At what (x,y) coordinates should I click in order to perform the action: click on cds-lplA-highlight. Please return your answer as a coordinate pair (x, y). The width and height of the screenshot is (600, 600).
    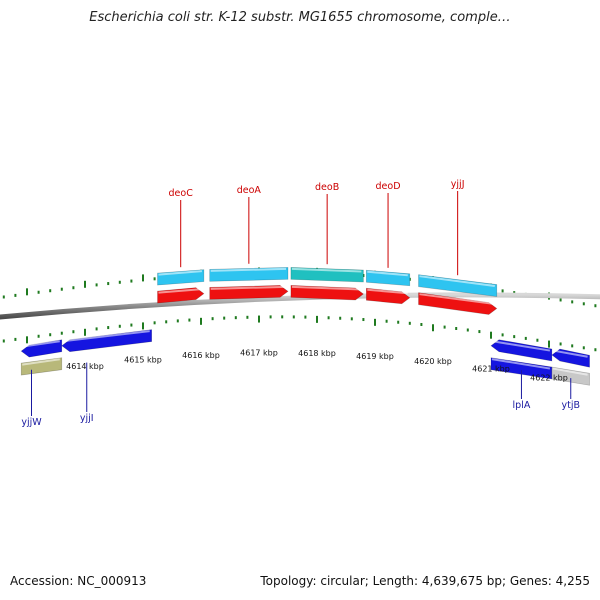
    Looking at the image, I should click on (521, 364).